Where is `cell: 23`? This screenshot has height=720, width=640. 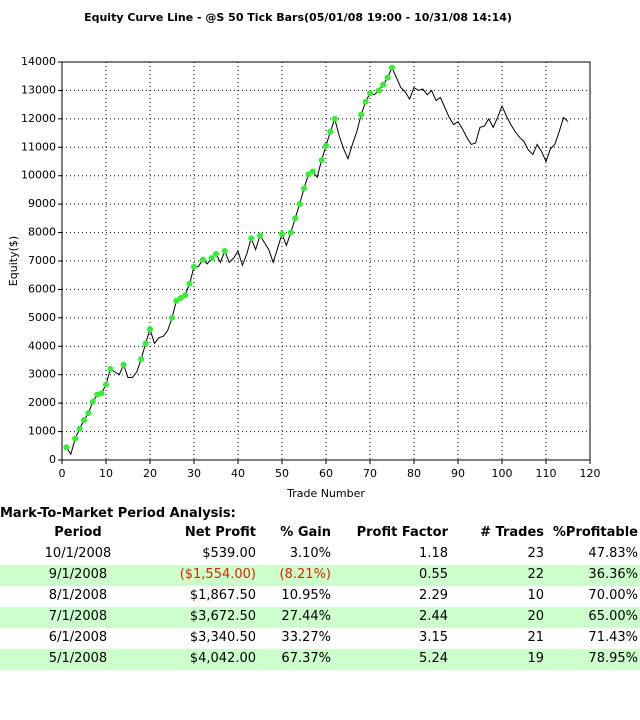
cell: 23 is located at coordinates (535, 553).